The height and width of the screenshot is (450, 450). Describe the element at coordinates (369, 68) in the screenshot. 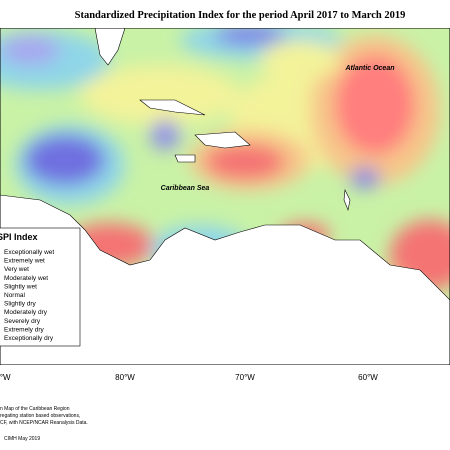

I see `ocean-label: Atlantic Ocean` at that location.